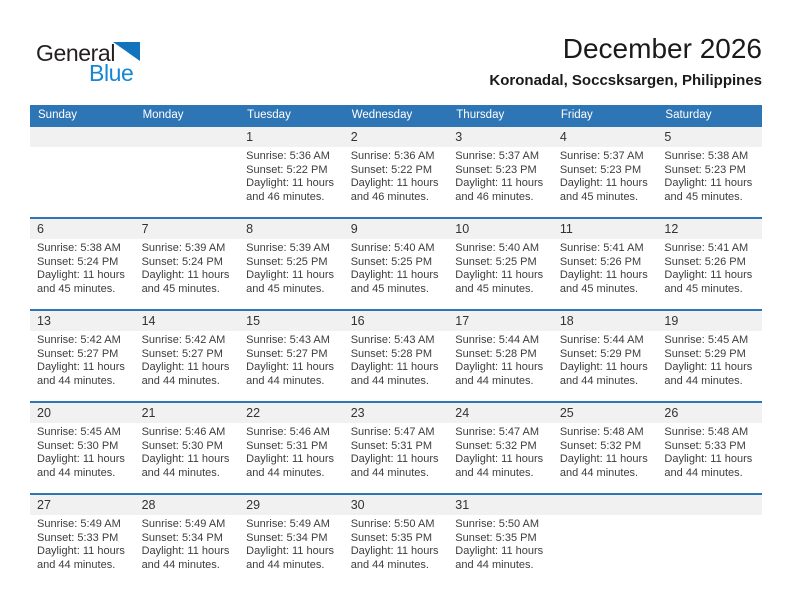 Image resolution: width=792 pixels, height=612 pixels. Describe the element at coordinates (396, 137) in the screenshot. I see `day-number-band: 1 2 3 4 5` at that location.